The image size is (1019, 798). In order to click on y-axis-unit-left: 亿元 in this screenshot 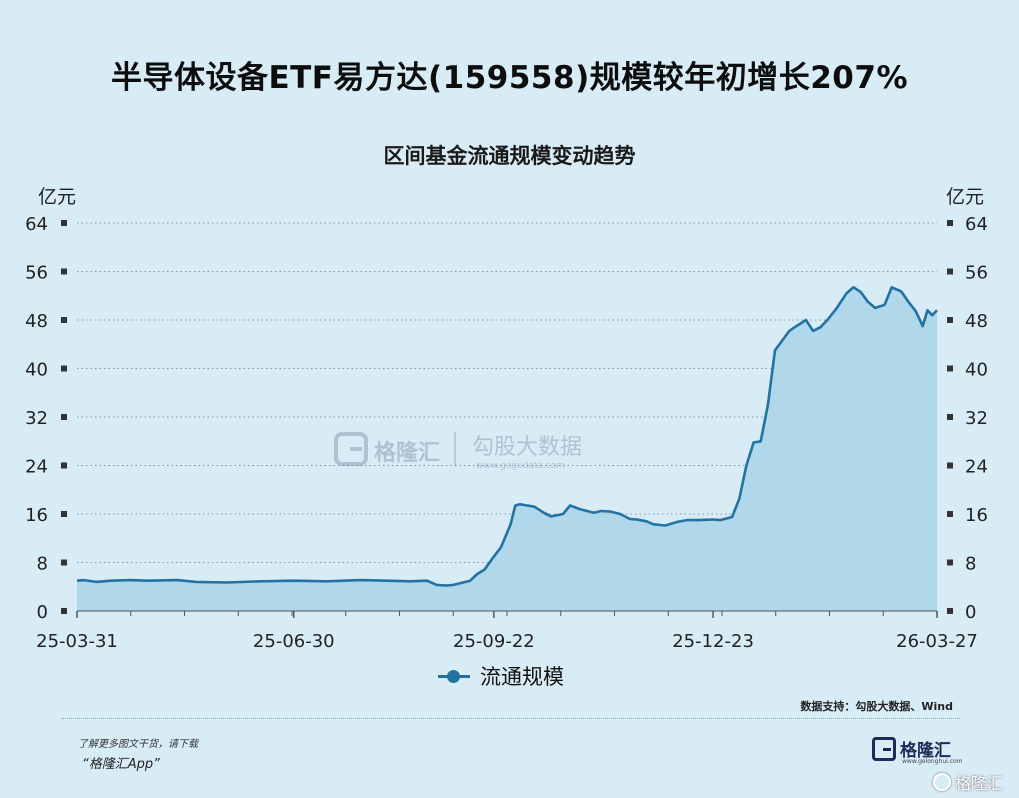, I will do `click(57, 197)`.